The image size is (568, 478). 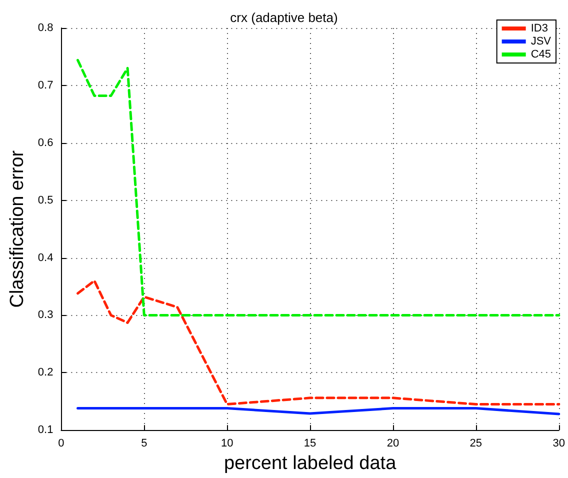 I want to click on x-tick-label: 10, so click(x=227, y=444).